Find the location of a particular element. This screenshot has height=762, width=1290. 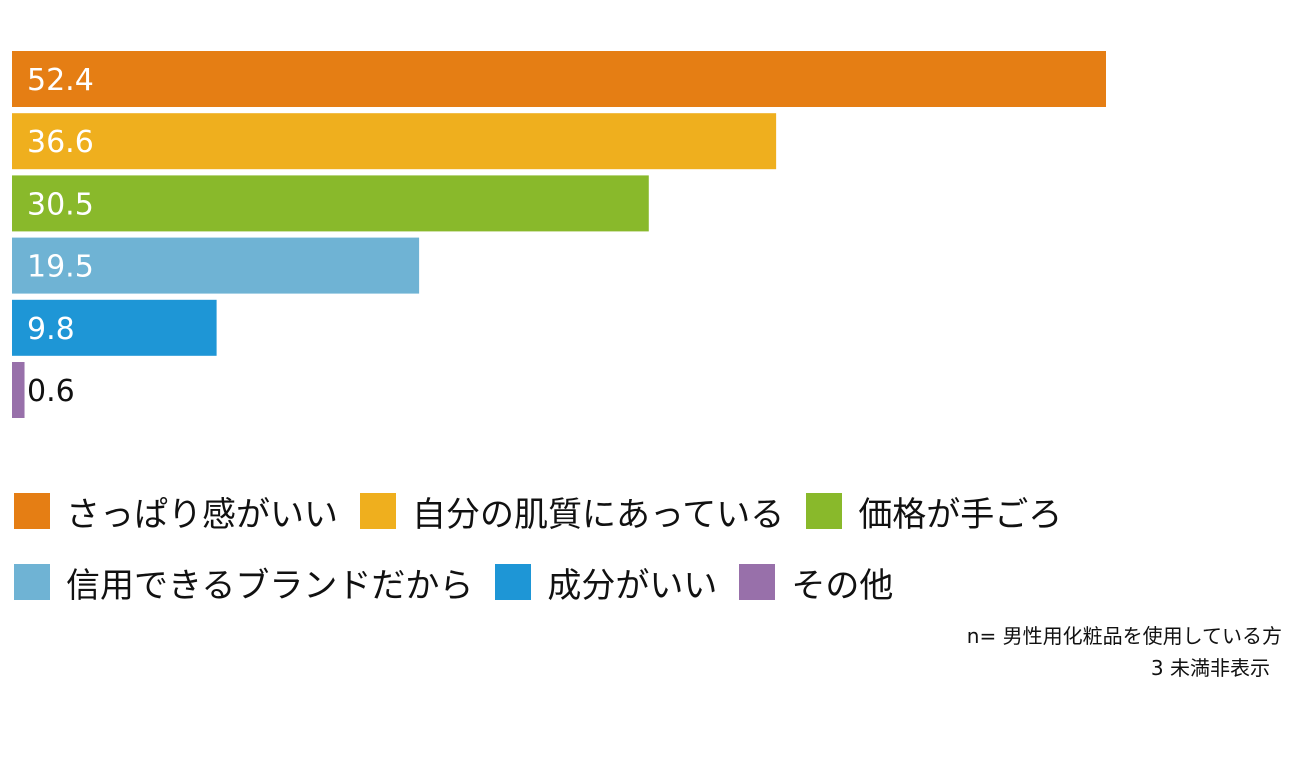

legend-swatch-ingredients is located at coordinates (513, 582).